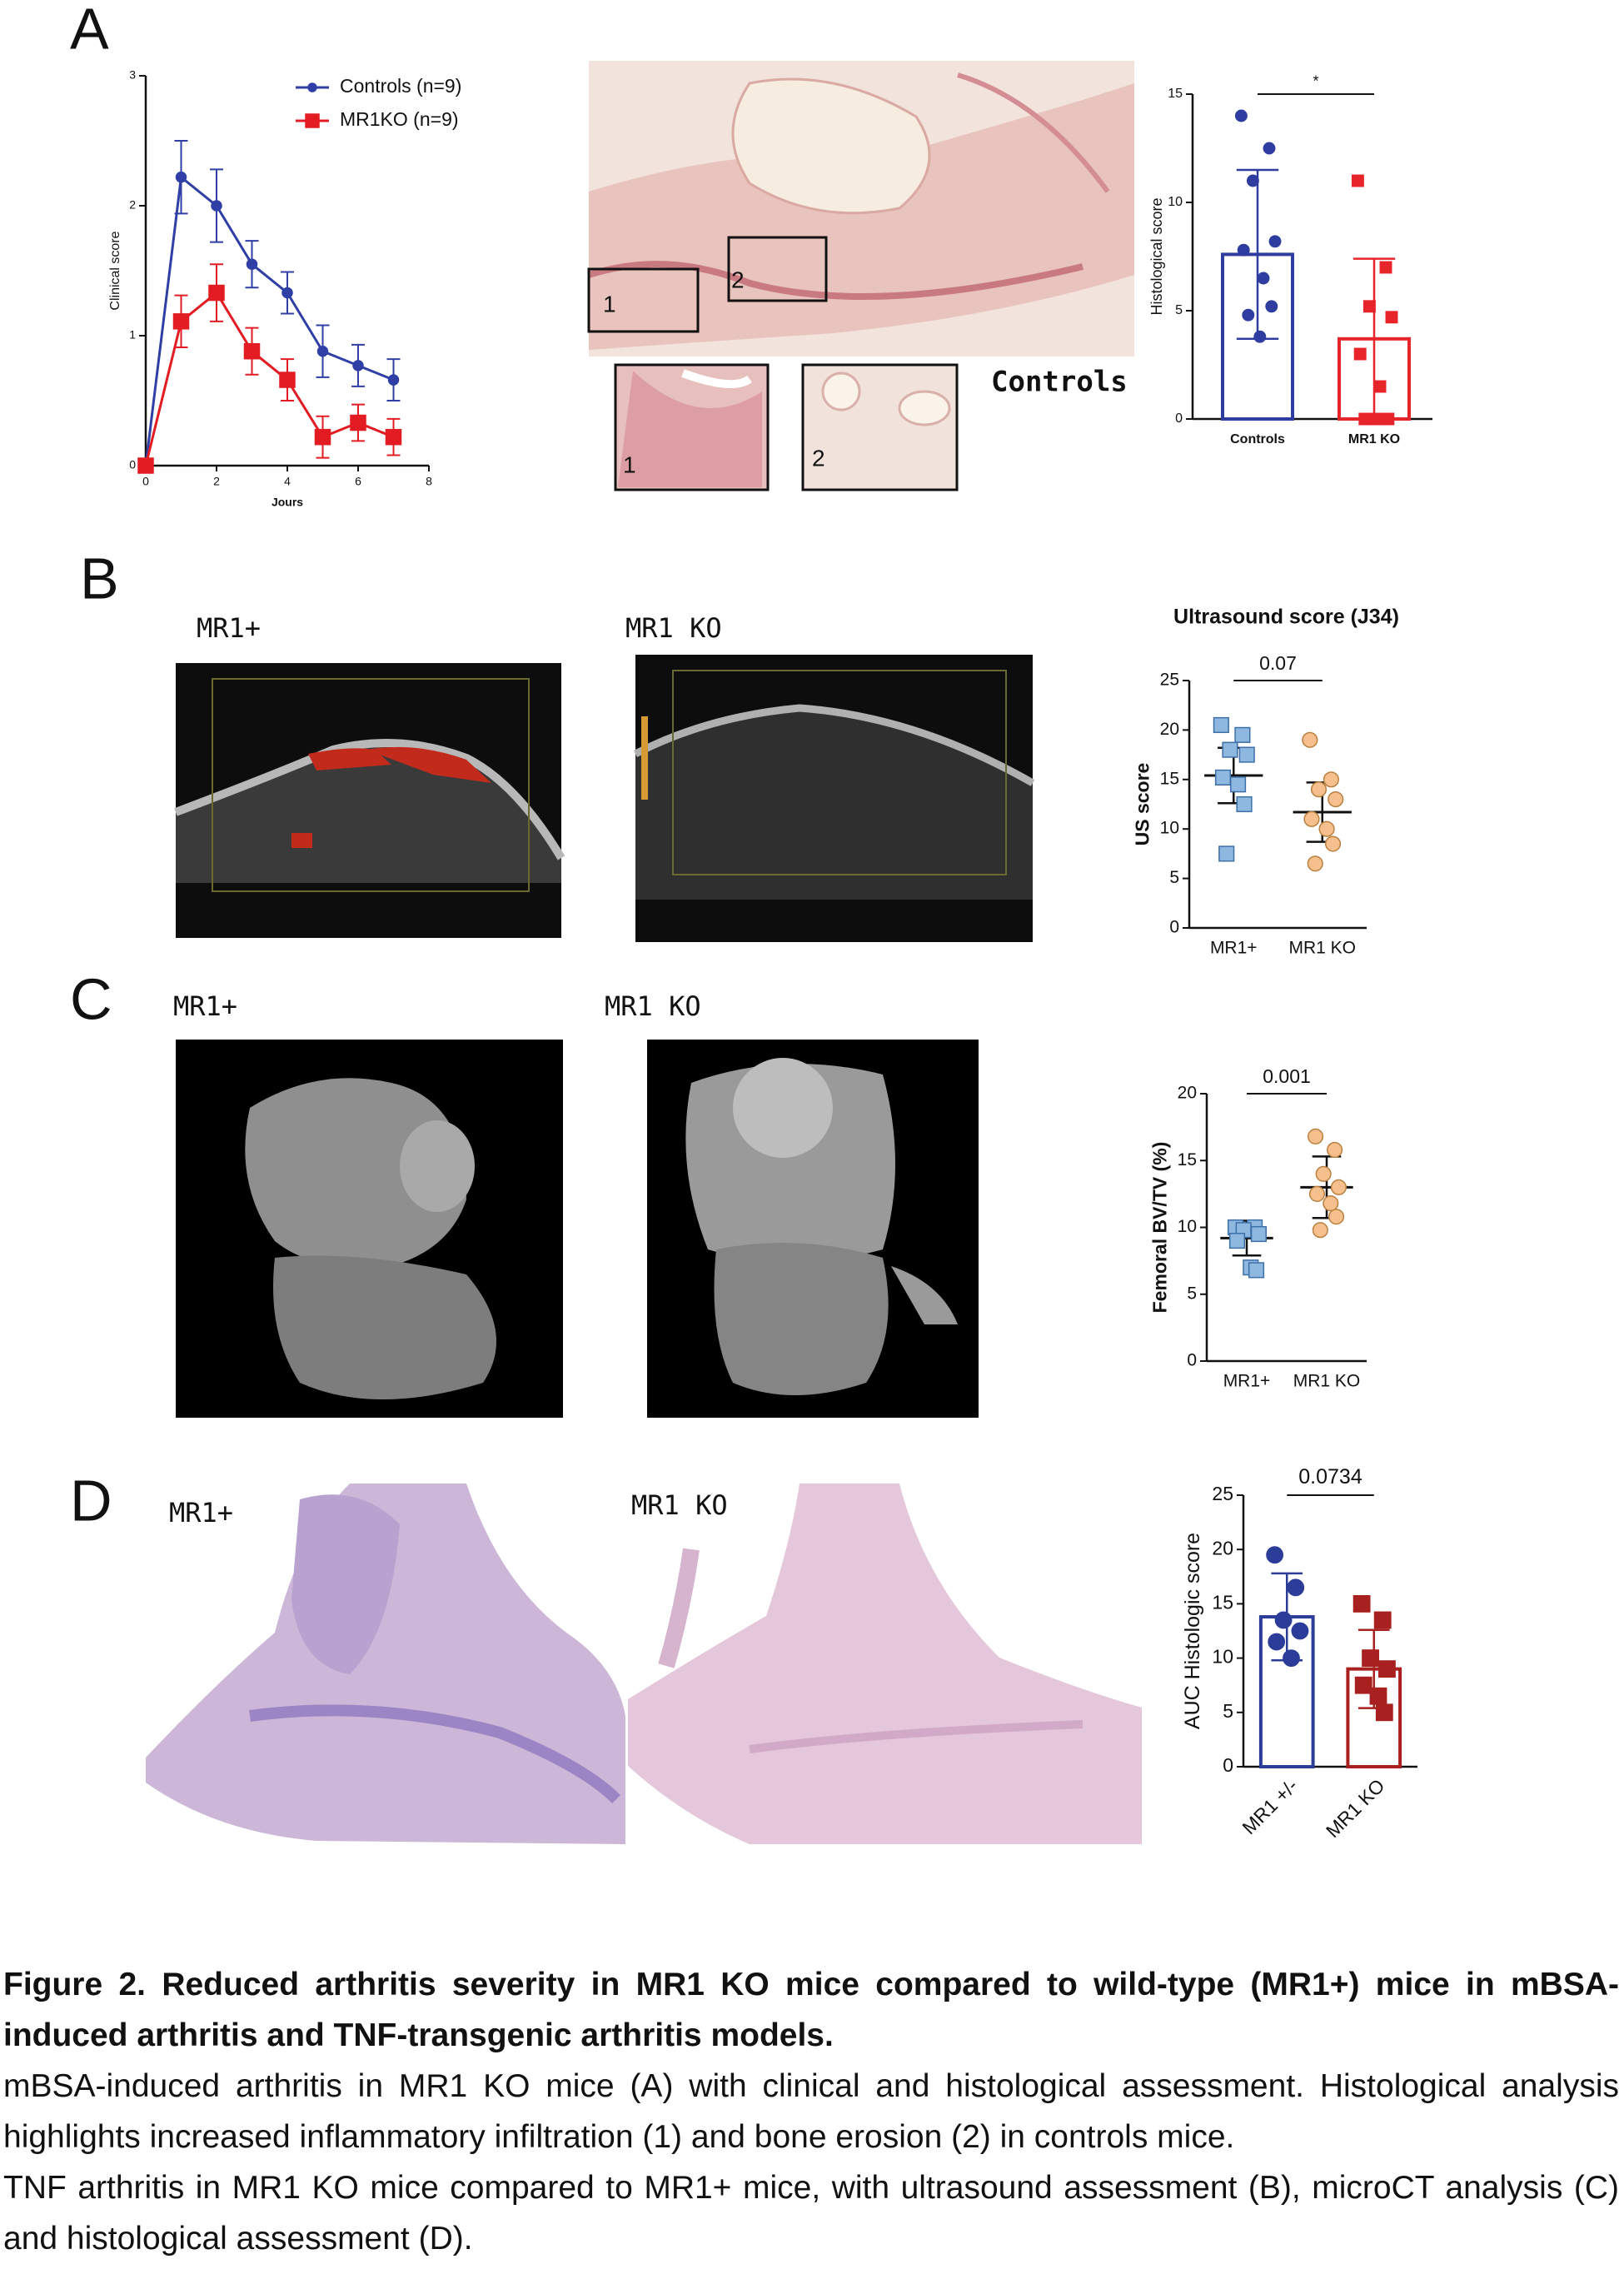 This screenshot has height=2279, width=1624. Describe the element at coordinates (91, 998) in the screenshot. I see `panel-letter: C` at that location.